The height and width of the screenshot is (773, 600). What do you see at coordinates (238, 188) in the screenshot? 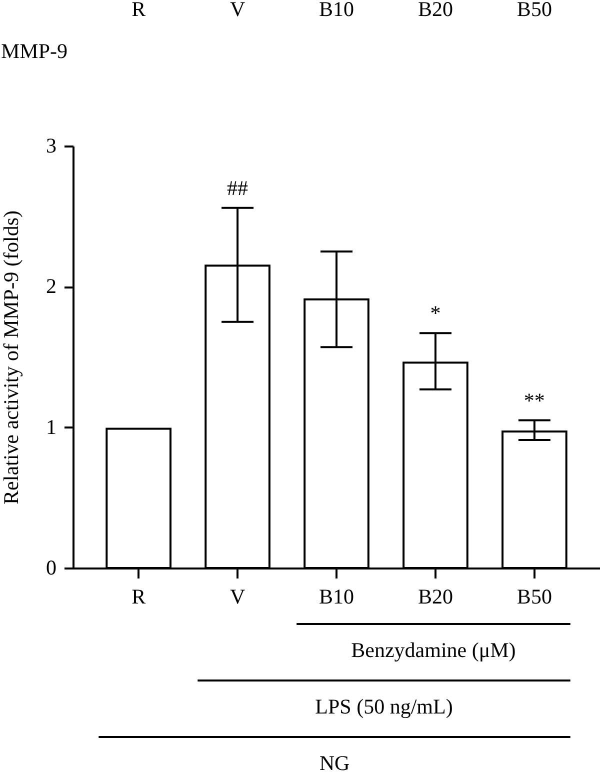
I see `annotation: ##` at bounding box center [238, 188].